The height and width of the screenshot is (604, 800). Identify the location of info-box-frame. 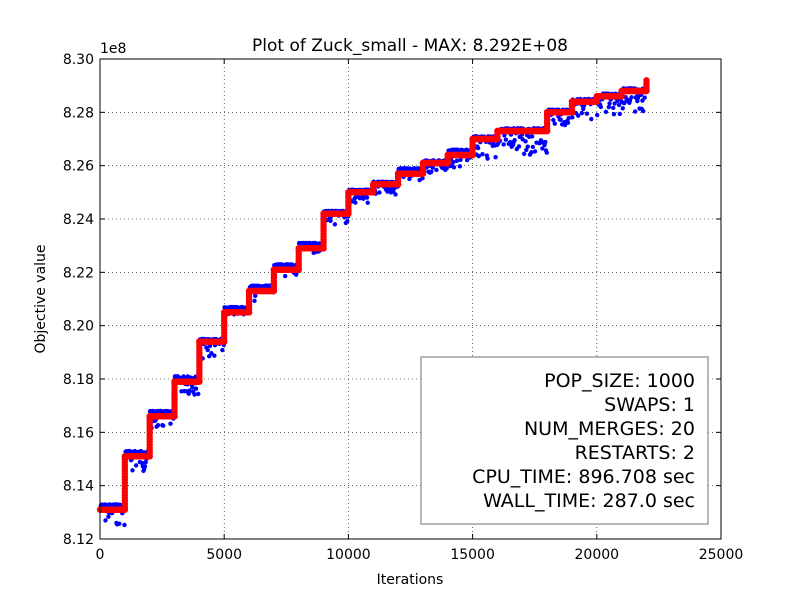
(564, 440).